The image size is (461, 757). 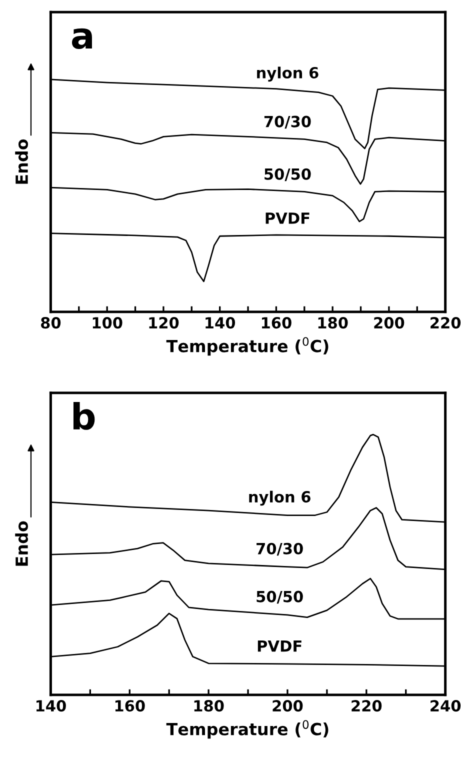 I want to click on x-tick-label: 240, so click(x=445, y=706).